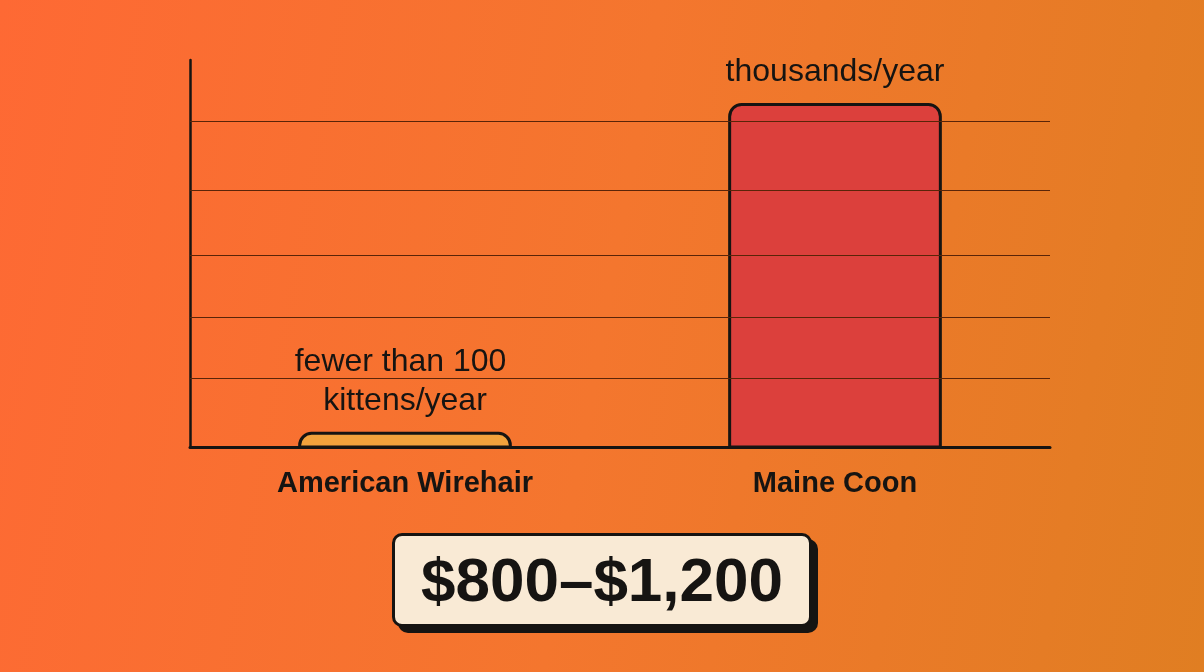  What do you see at coordinates (835, 481) in the screenshot?
I see `x-tick-label: Maine Coon` at bounding box center [835, 481].